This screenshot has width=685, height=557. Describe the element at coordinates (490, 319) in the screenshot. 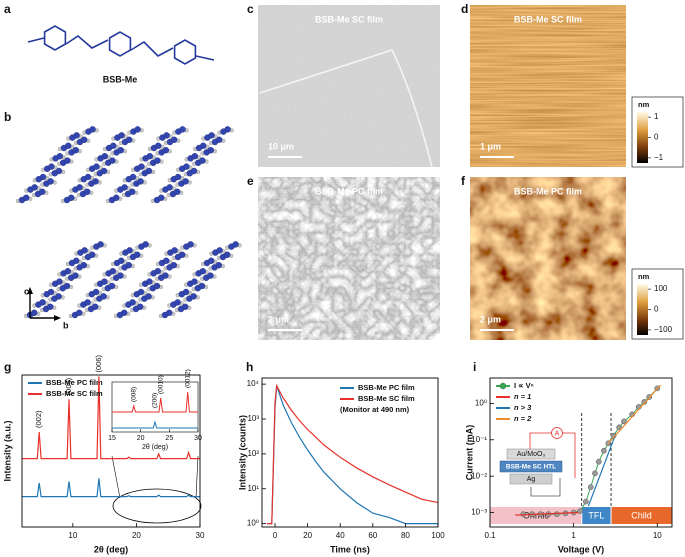

I see `scale-label: 2 μm` at that location.